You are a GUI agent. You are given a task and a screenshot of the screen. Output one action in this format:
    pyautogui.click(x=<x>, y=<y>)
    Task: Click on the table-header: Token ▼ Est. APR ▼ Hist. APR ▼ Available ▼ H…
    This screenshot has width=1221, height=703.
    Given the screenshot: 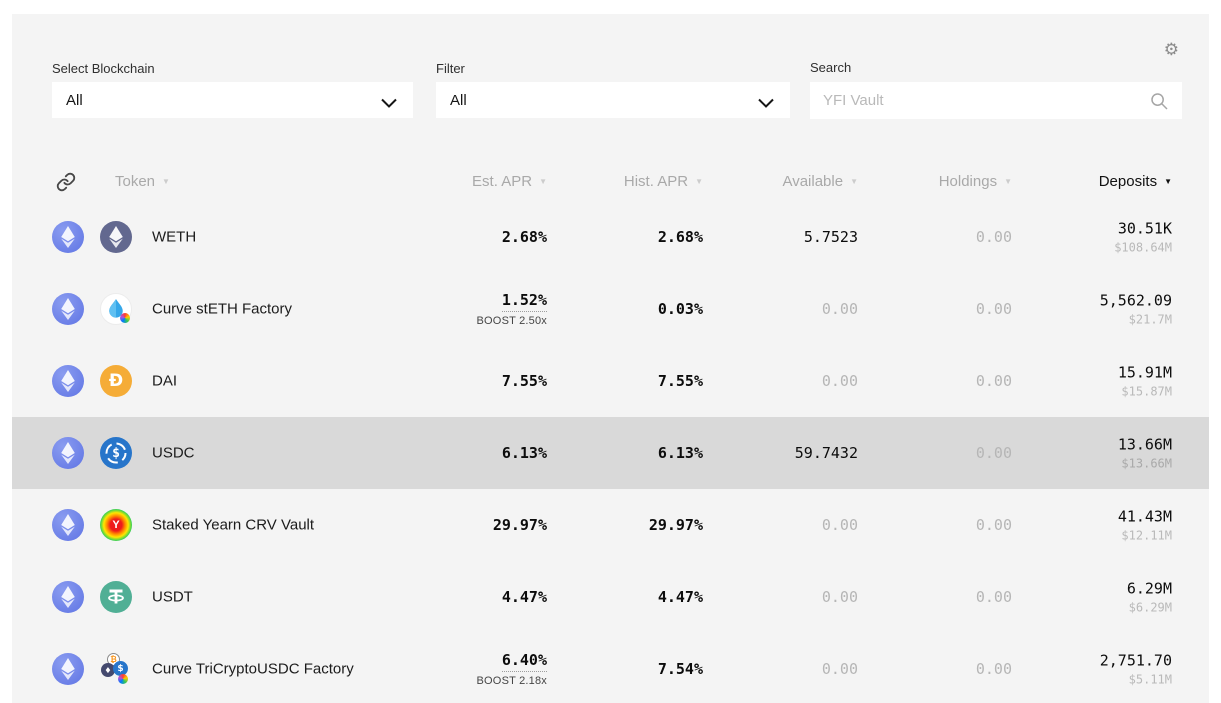 What is the action you would take?
    pyautogui.click(x=610, y=182)
    